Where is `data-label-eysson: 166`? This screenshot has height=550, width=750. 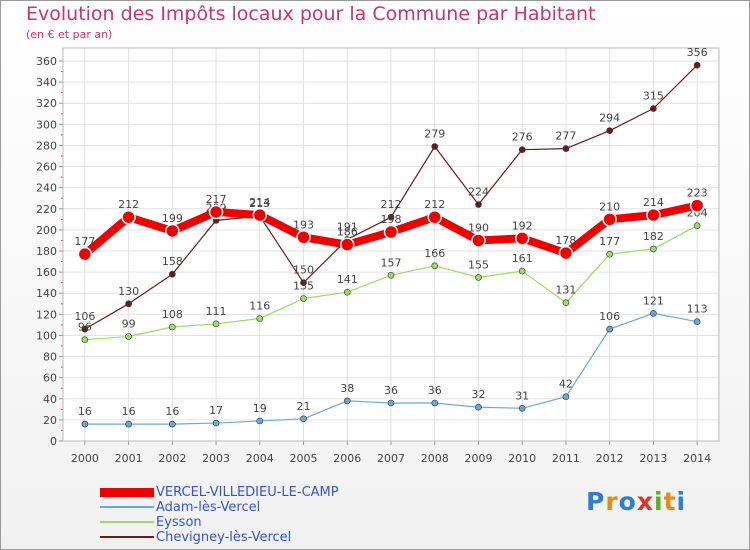
data-label-eysson: 166 is located at coordinates (434, 253).